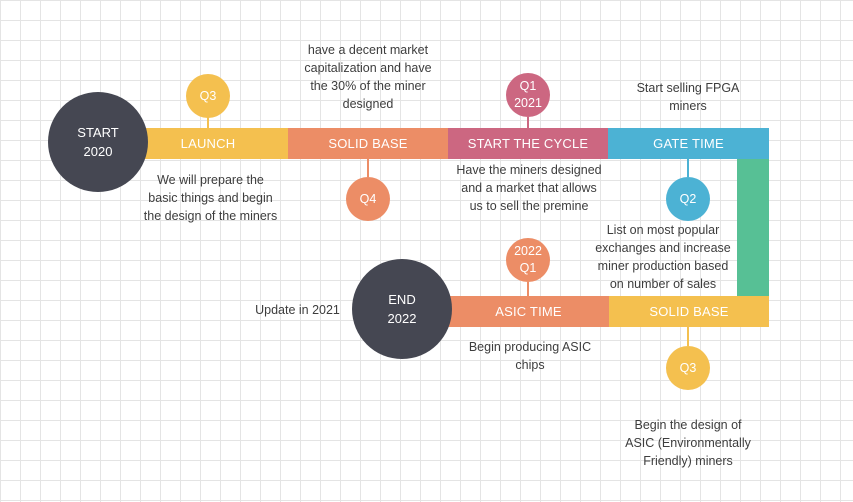 The image size is (853, 502). What do you see at coordinates (530, 356) in the screenshot?
I see `asic-time-description: Begin producing ASIC chips` at bounding box center [530, 356].